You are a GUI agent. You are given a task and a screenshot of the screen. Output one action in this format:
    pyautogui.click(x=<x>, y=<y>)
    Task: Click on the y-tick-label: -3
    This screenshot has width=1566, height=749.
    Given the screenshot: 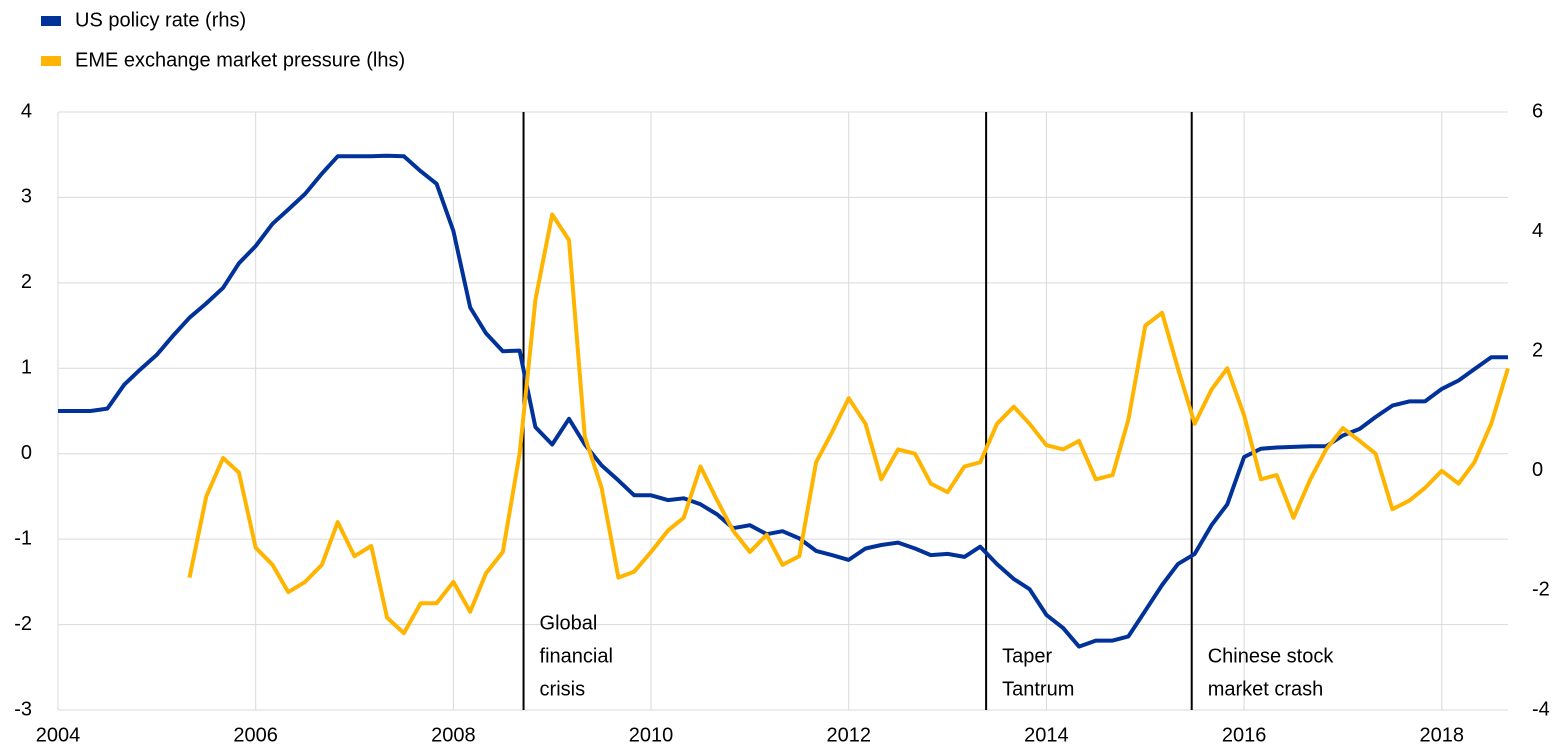 What is the action you would take?
    pyautogui.click(x=23, y=709)
    